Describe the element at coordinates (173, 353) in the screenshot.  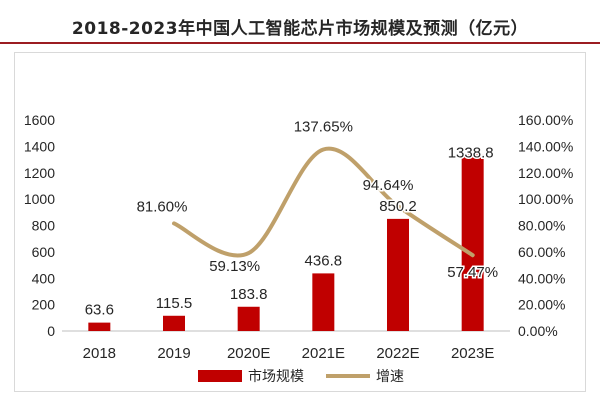
I see `x-tick-label: 2019` at that location.